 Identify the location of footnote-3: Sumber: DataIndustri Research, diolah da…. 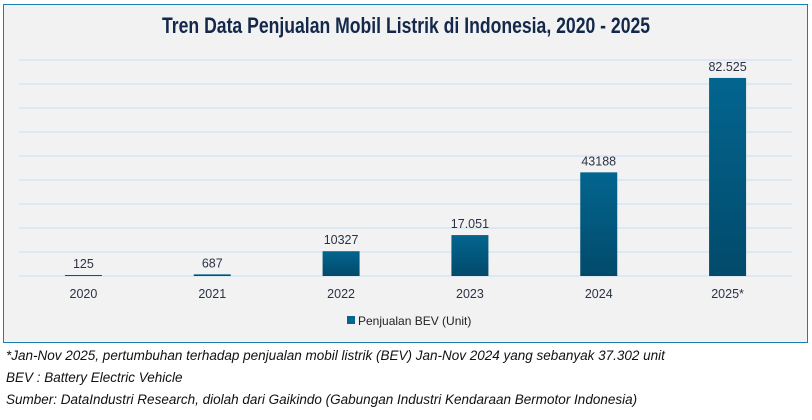
(322, 399).